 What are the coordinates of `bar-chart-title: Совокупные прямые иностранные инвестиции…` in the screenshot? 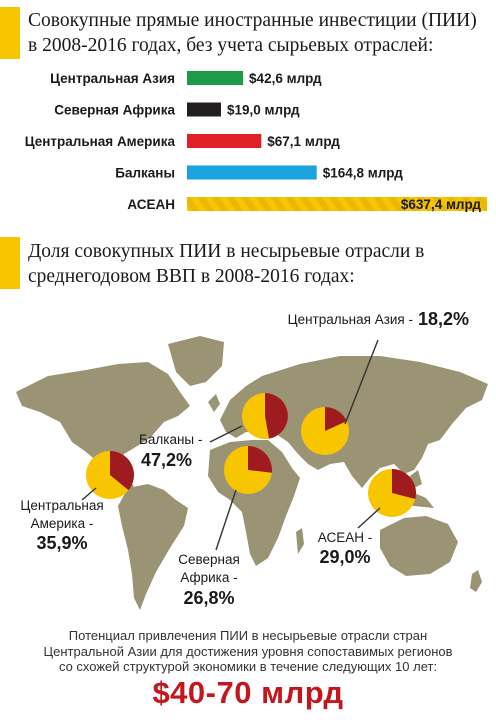 It's located at (252, 33).